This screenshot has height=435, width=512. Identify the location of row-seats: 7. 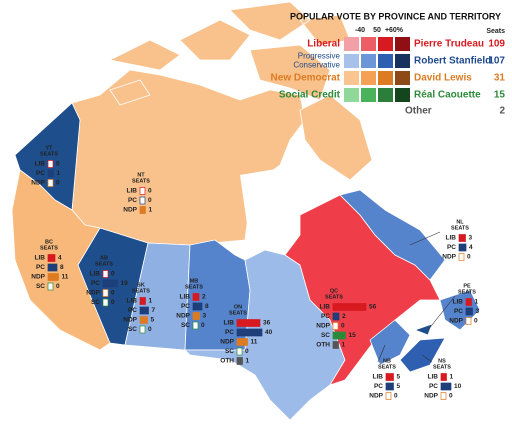
(154, 310).